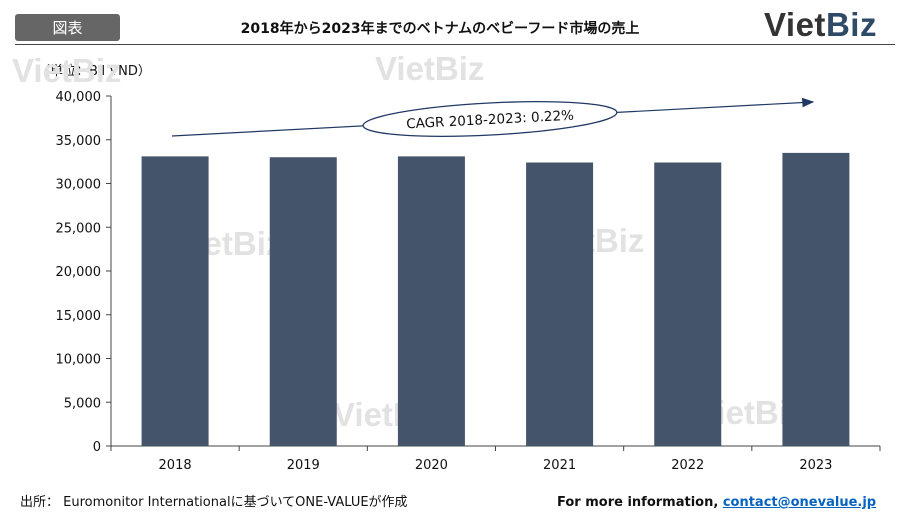 Image resolution: width=913 pixels, height=527 pixels. What do you see at coordinates (687, 465) in the screenshot?
I see `x-tick-label: 2022` at bounding box center [687, 465].